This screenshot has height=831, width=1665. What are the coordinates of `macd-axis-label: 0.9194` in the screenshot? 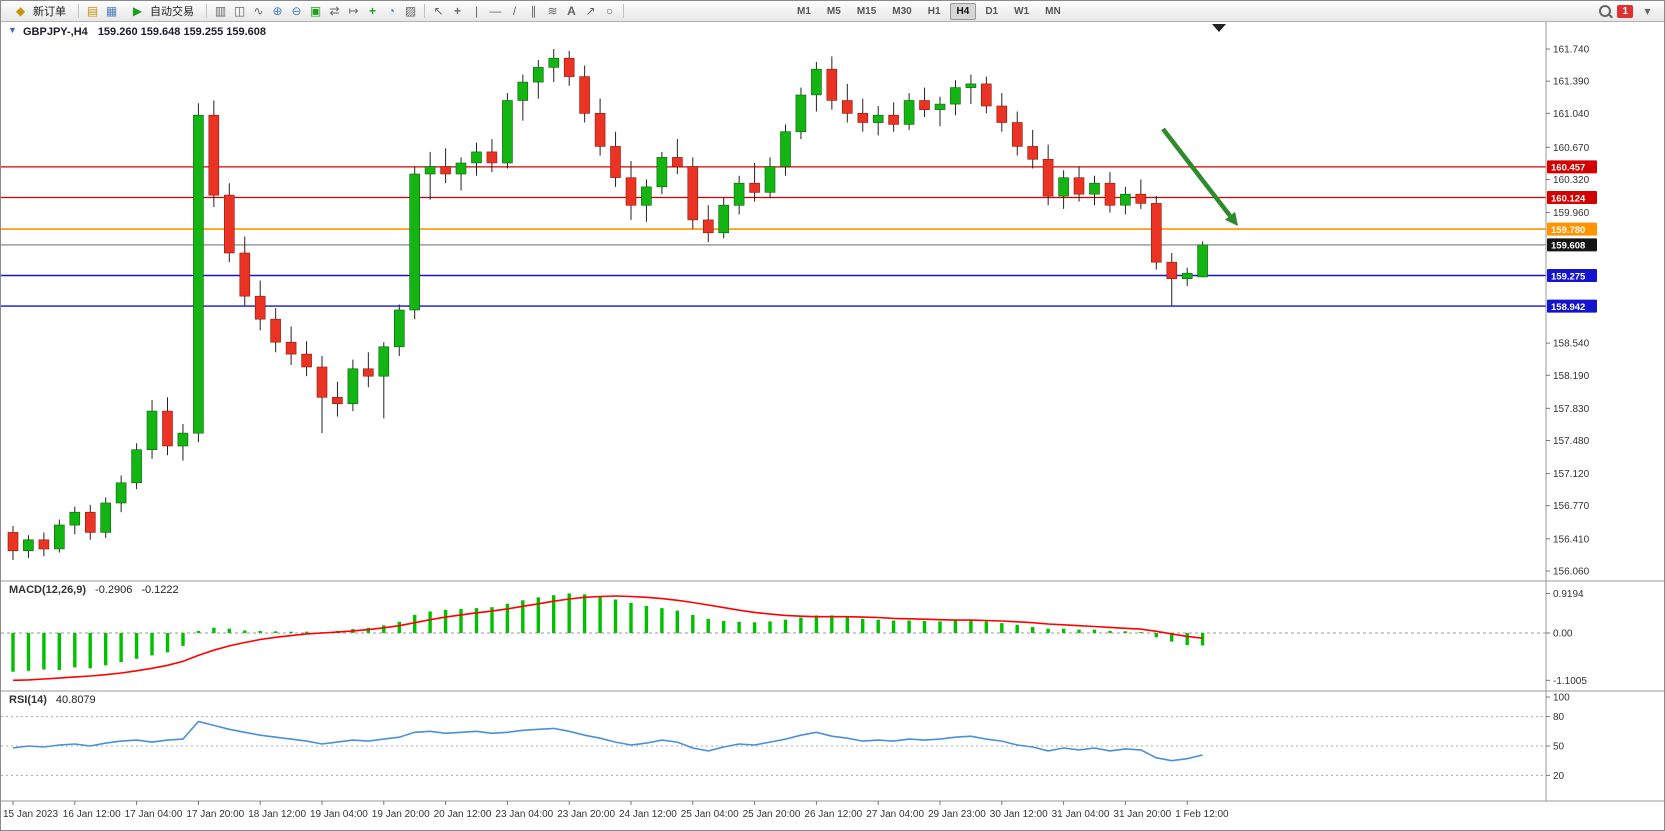 It's located at (1568, 594).